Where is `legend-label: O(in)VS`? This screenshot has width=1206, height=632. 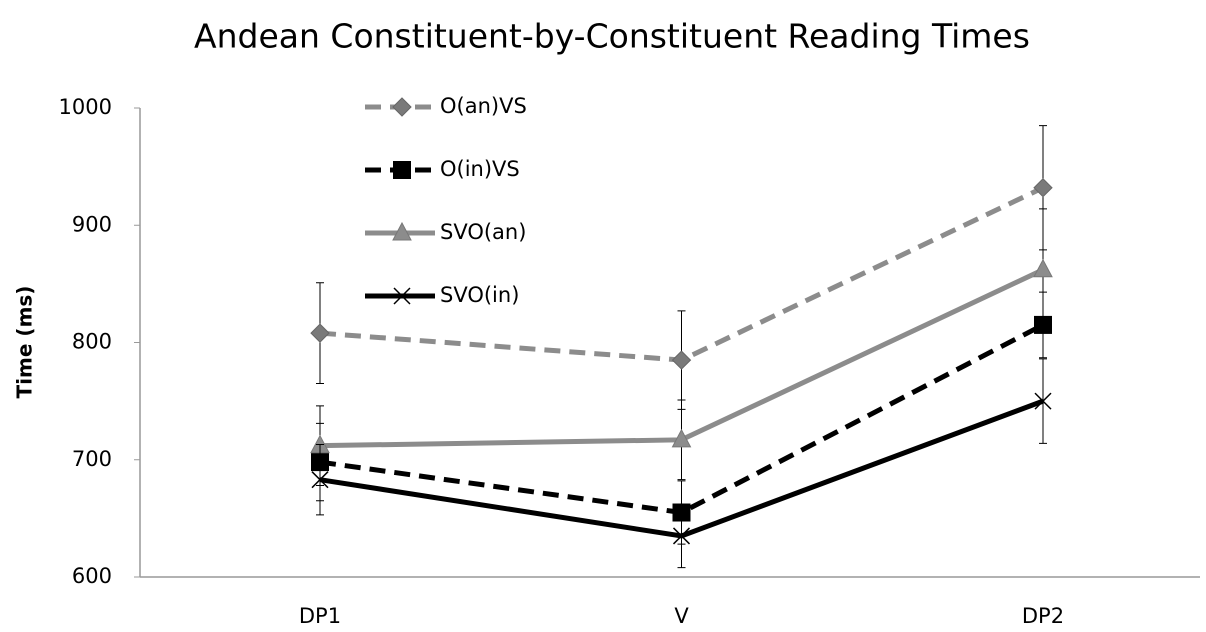
legend-label: O(in)VS is located at coordinates (480, 169).